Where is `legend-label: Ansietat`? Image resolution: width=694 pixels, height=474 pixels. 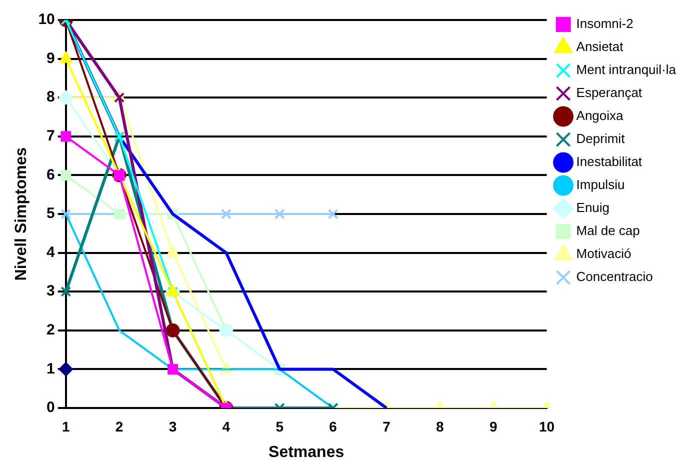
legend-label: Ansietat is located at coordinates (600, 46).